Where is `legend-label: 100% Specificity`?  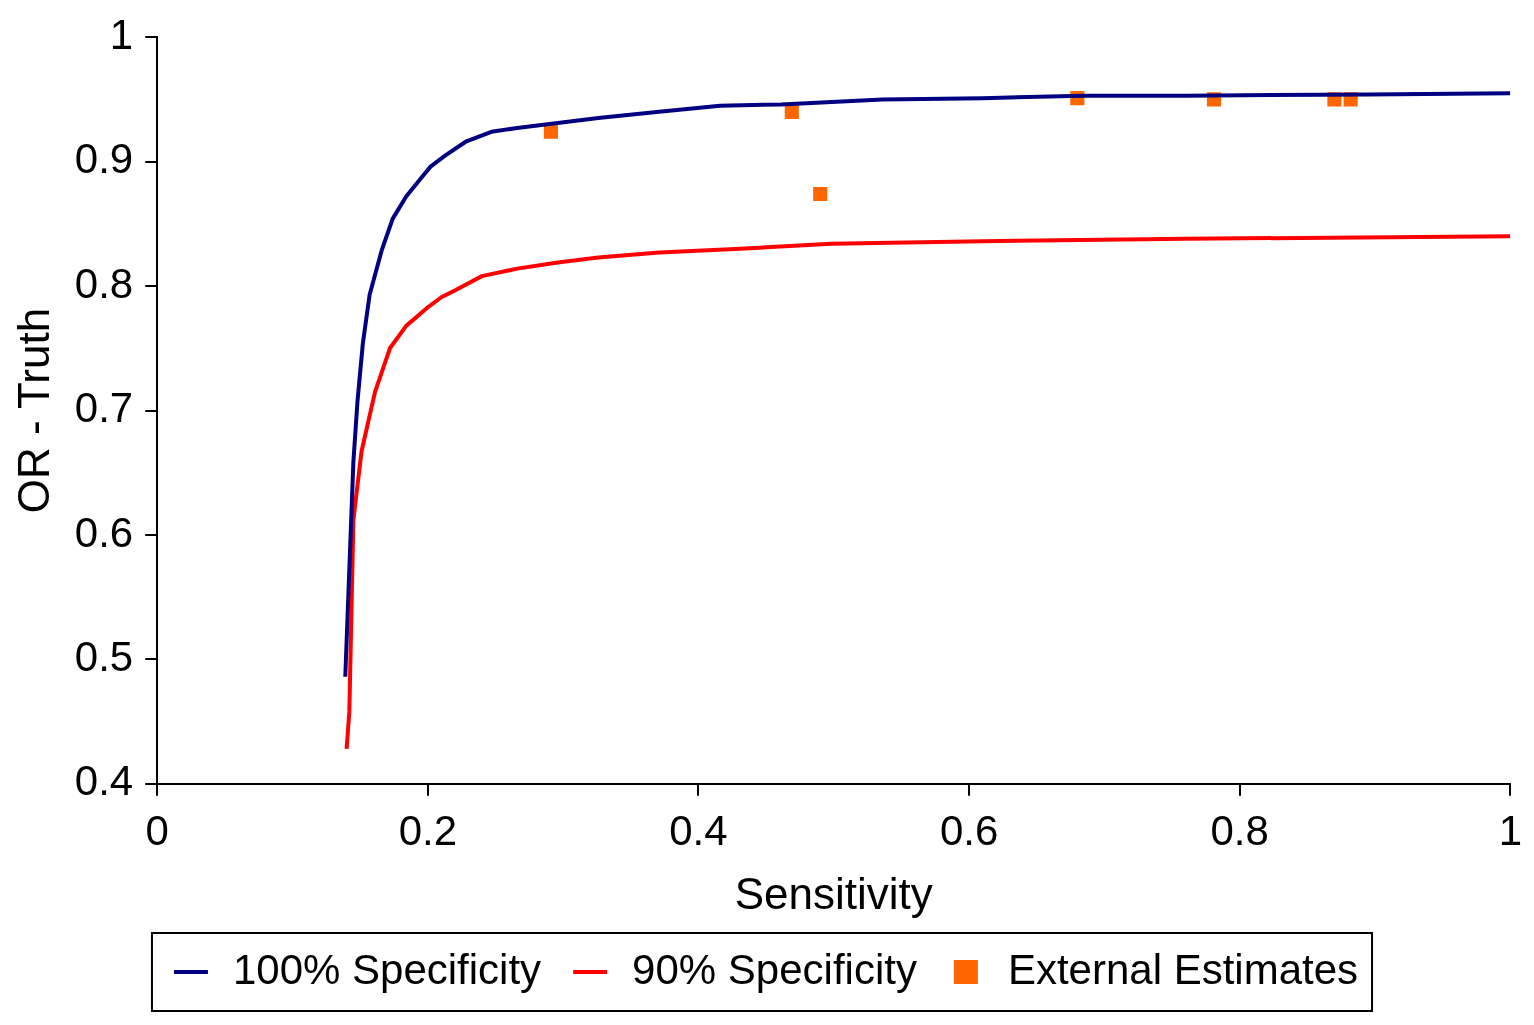 legend-label: 100% Specificity is located at coordinates (387, 969).